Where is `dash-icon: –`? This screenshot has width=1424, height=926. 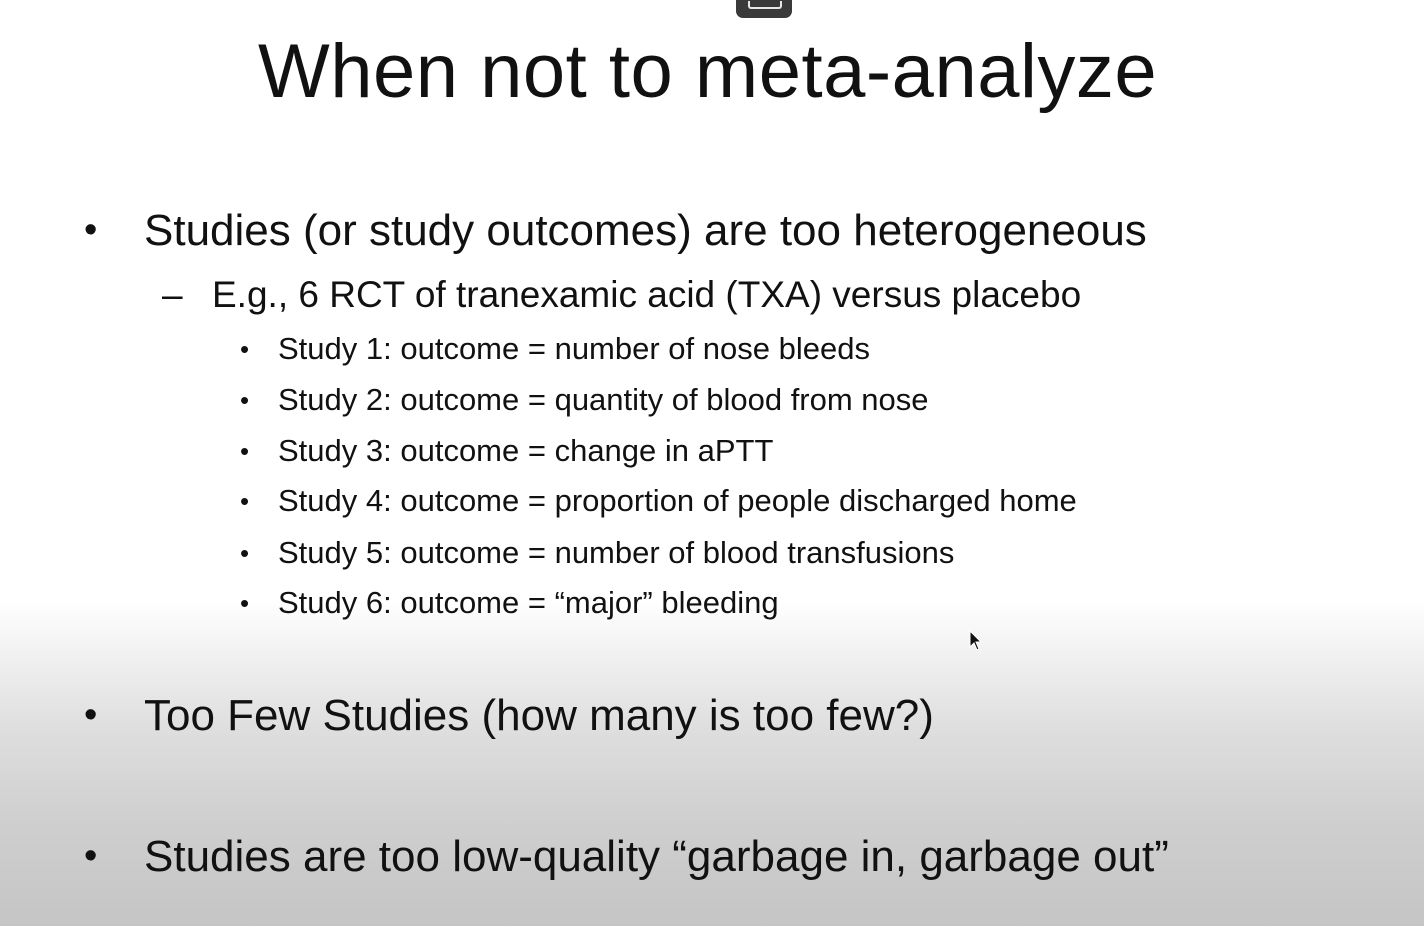 dash-icon: – is located at coordinates (172, 294).